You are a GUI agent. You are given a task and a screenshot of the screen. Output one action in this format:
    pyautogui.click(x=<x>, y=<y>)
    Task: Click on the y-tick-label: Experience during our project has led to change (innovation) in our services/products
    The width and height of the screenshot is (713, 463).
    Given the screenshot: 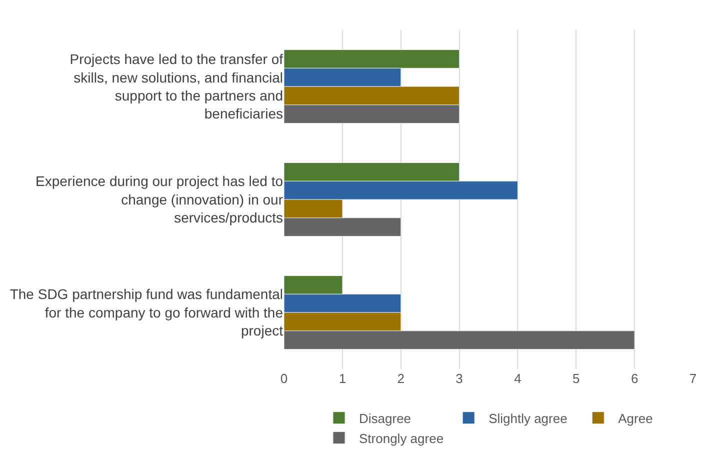 What is the action you would take?
    pyautogui.click(x=160, y=199)
    